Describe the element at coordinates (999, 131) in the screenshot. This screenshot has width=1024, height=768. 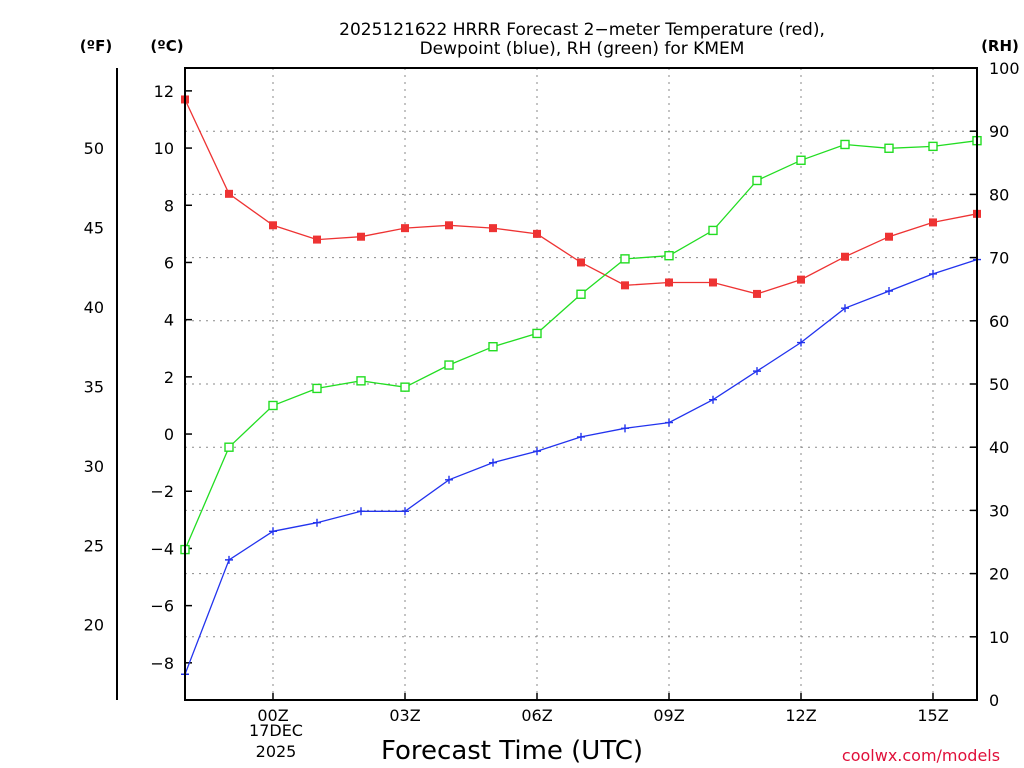
I see `rh-tick-label: 90` at that location.